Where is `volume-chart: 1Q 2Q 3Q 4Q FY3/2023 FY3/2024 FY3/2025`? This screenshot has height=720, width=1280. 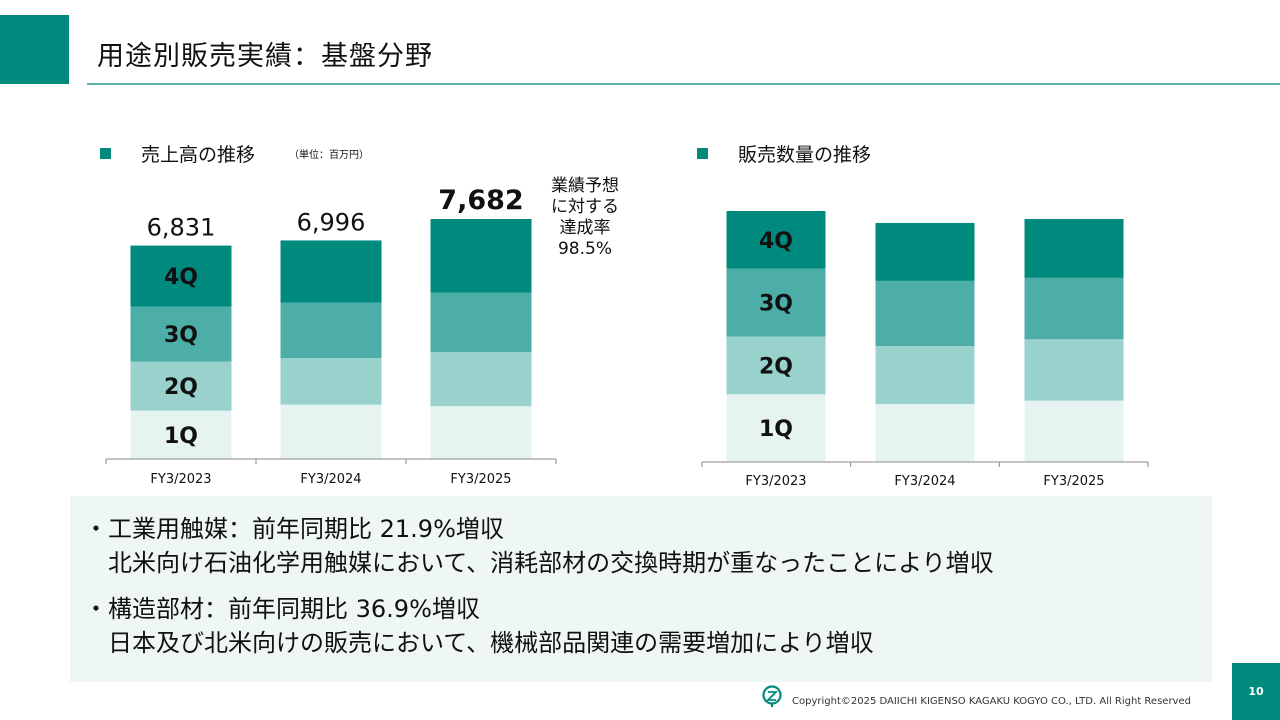
volume-chart: 1Q 2Q 3Q 4Q FY3/2023 FY3/2024 FY3/2025 is located at coordinates (925, 350).